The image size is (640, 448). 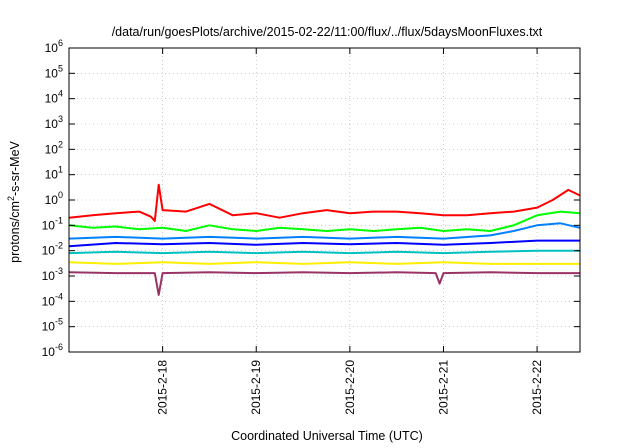 What do you see at coordinates (60, 94) in the screenshot?
I see `y-tick-label-exp: 4` at bounding box center [60, 94].